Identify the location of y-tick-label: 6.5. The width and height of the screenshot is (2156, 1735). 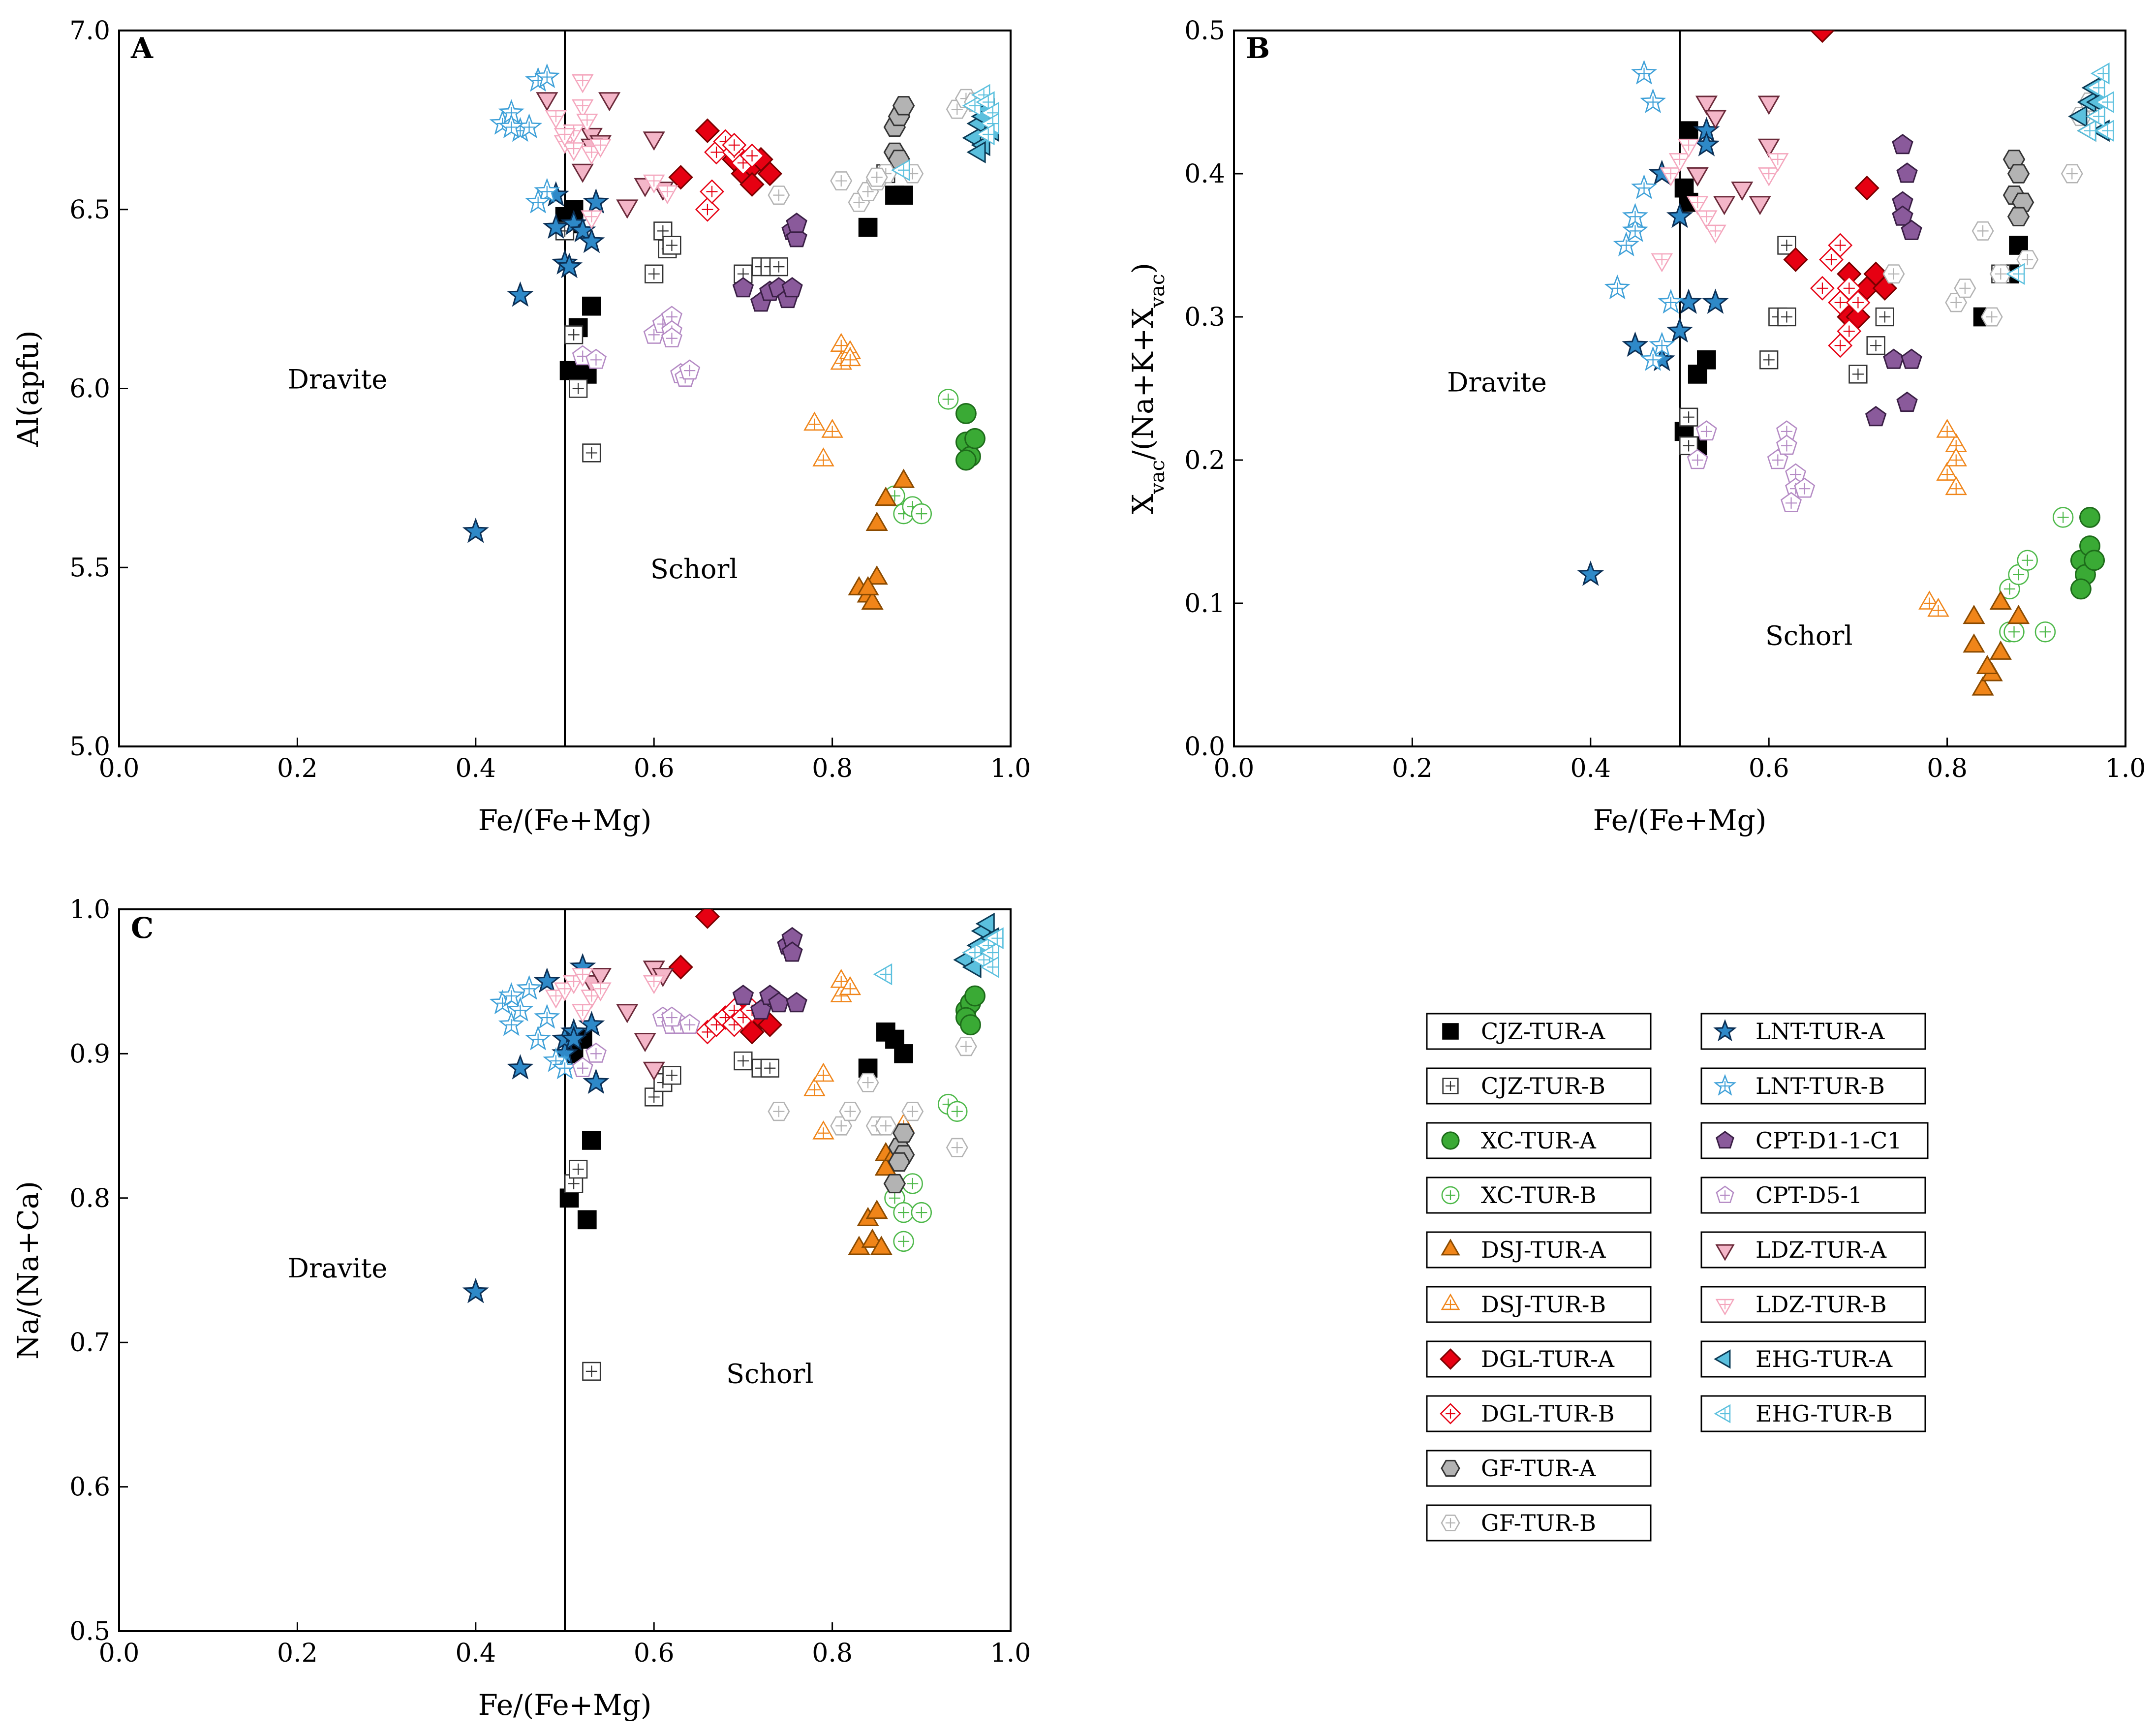
(89, 210).